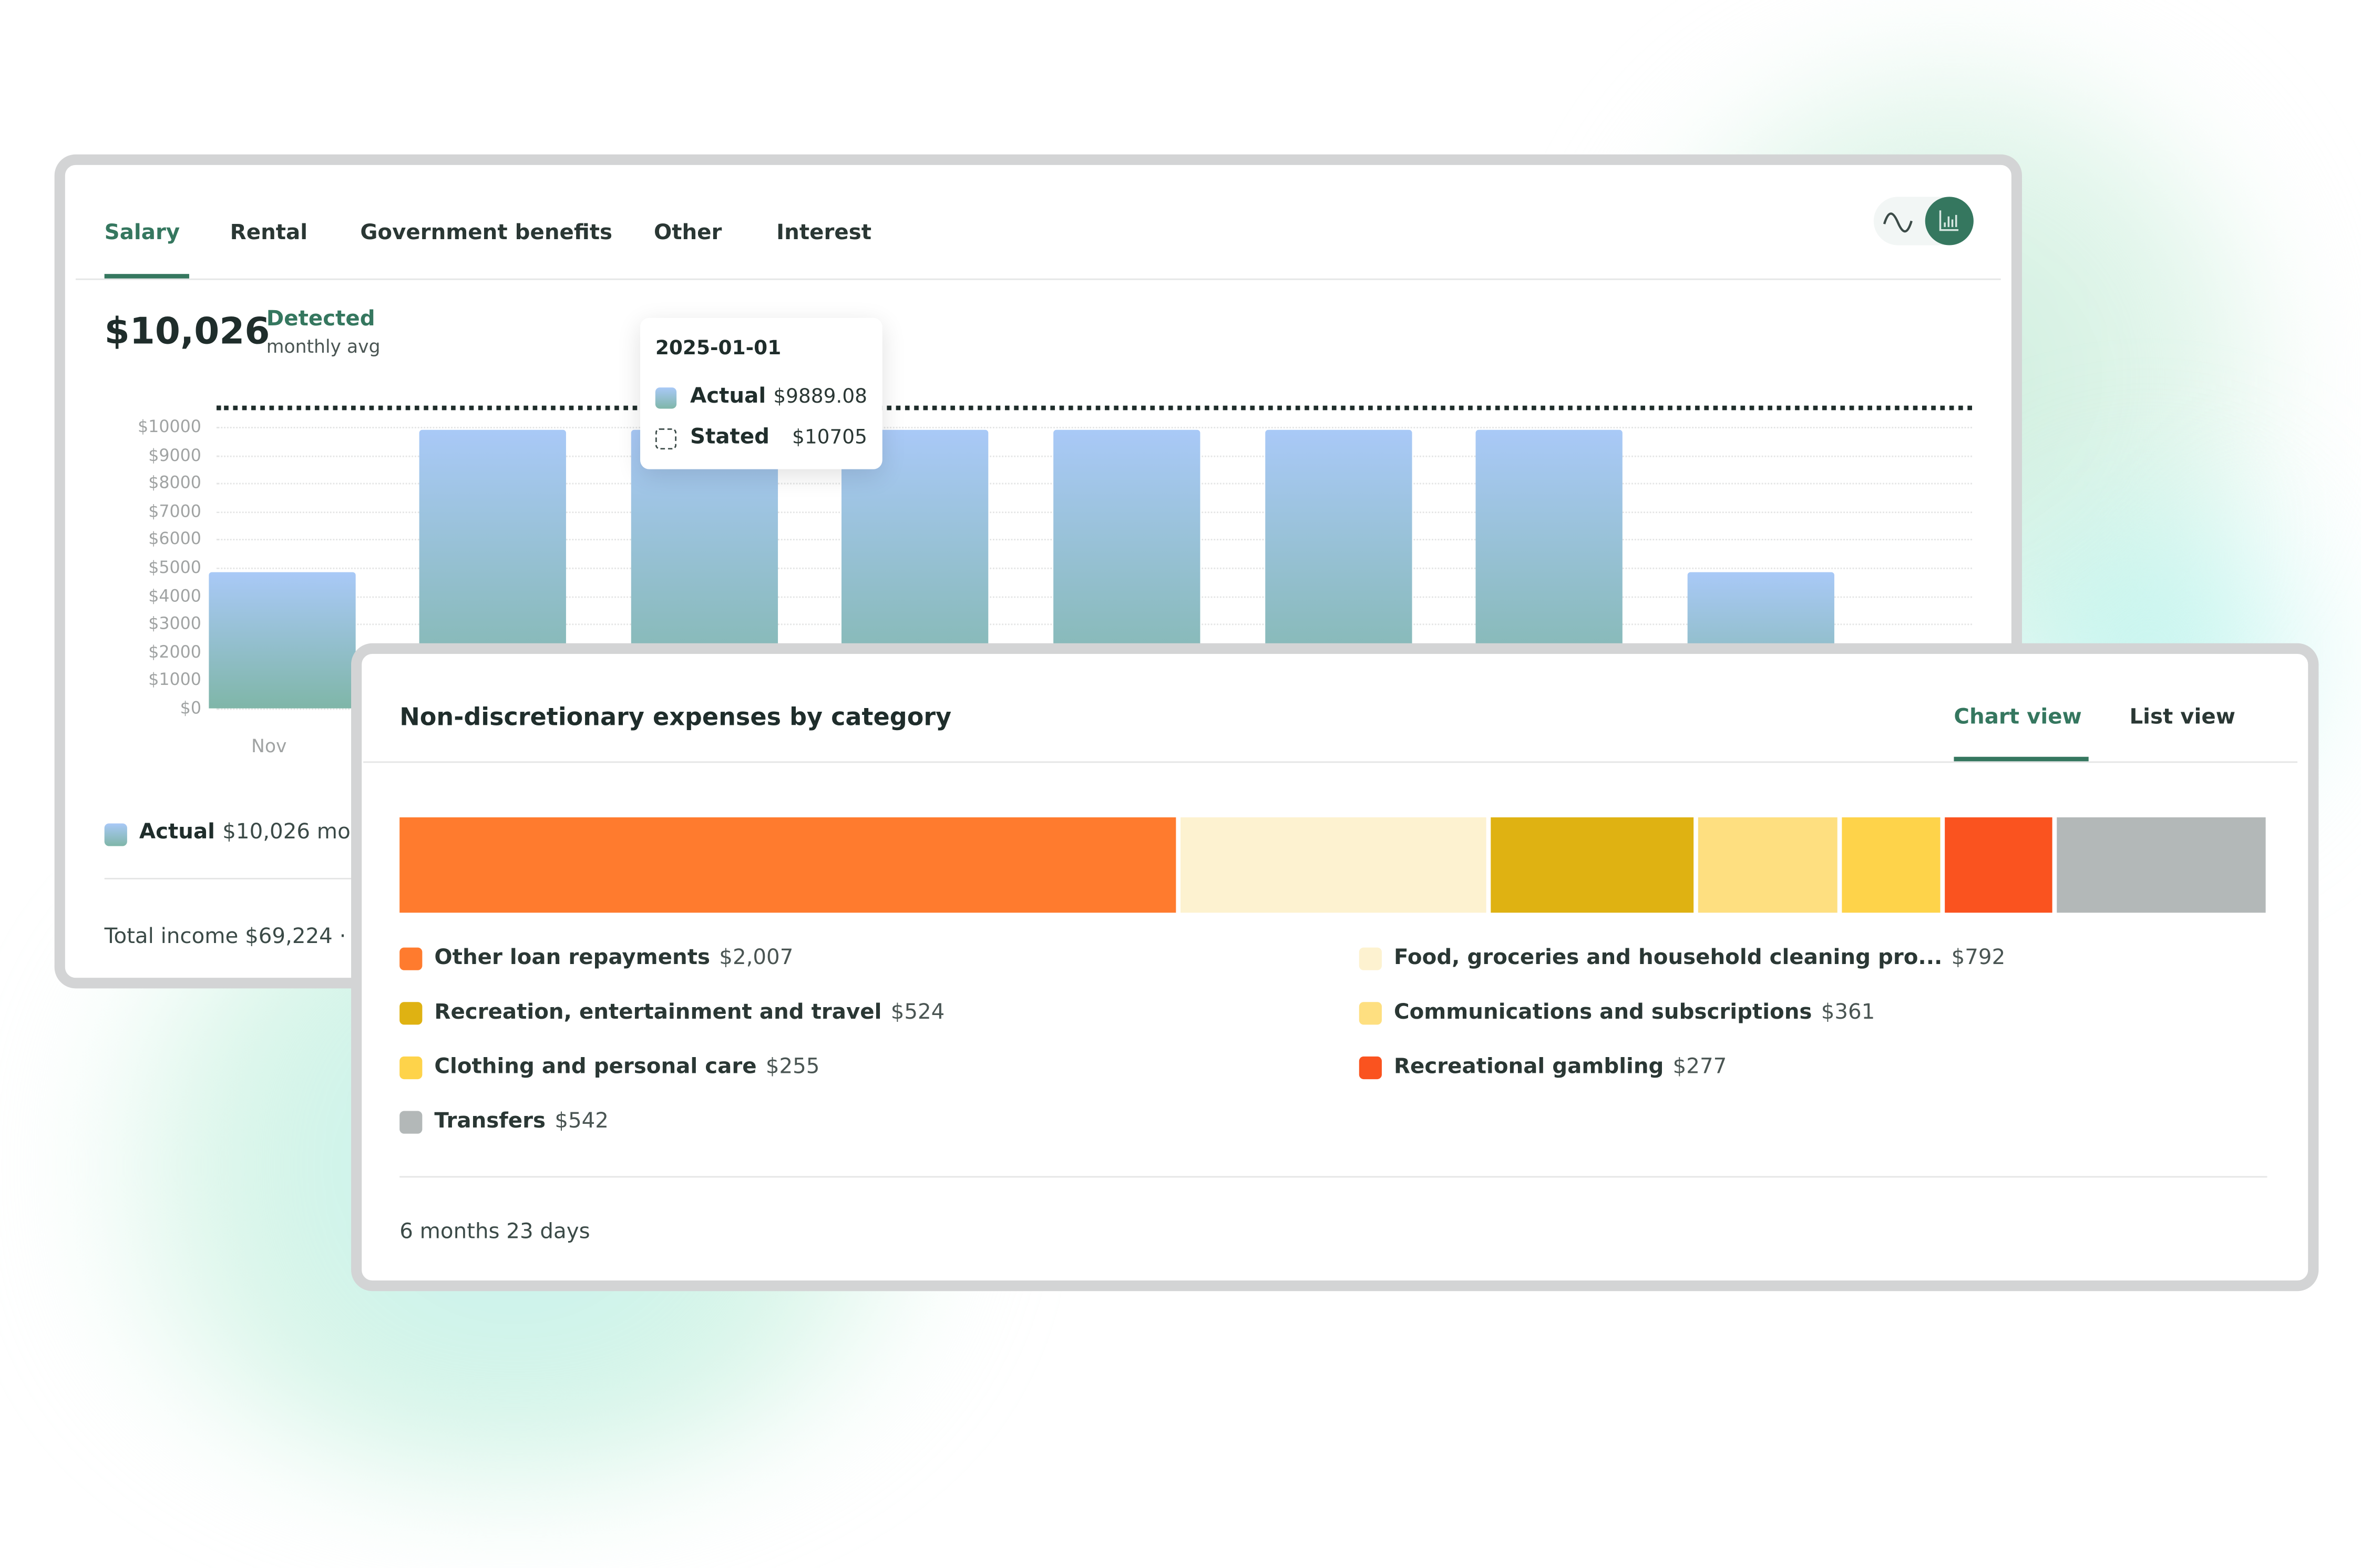  What do you see at coordinates (174, 511) in the screenshot?
I see `y-tick-label: $7000` at bounding box center [174, 511].